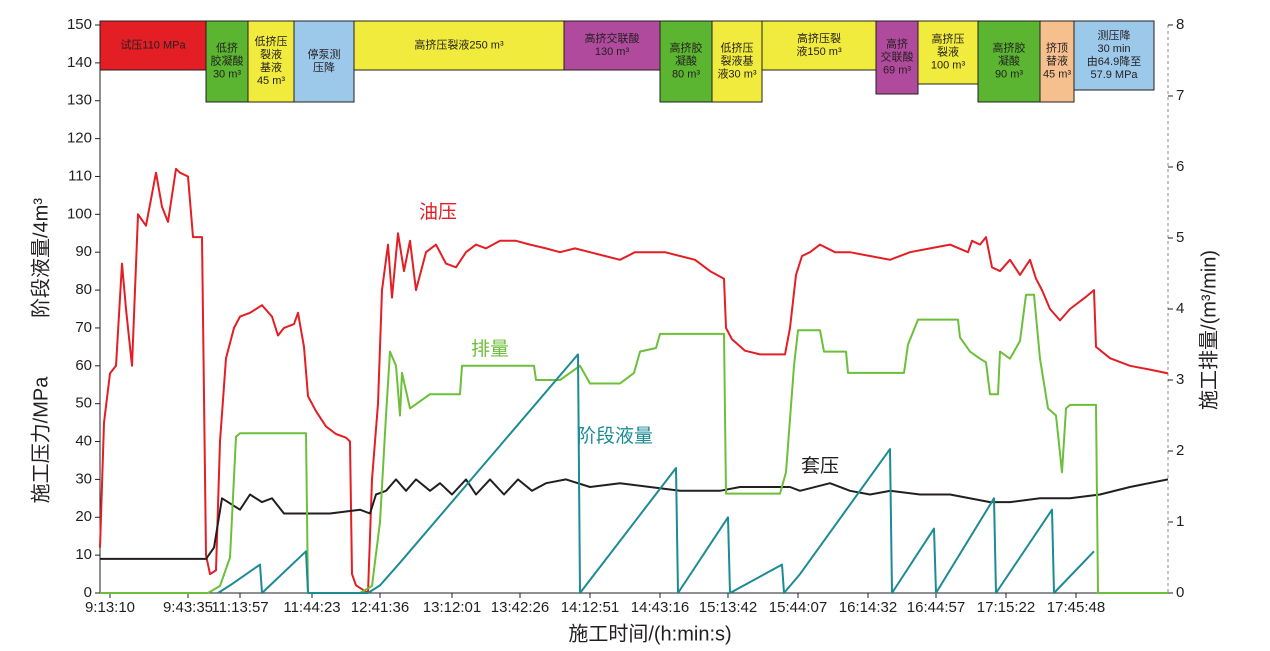 Image resolution: width=1270 pixels, height=651 pixels. Describe the element at coordinates (649, 633) in the screenshot. I see `x-axis-label: 施工时间/(h:min:s)` at that location.